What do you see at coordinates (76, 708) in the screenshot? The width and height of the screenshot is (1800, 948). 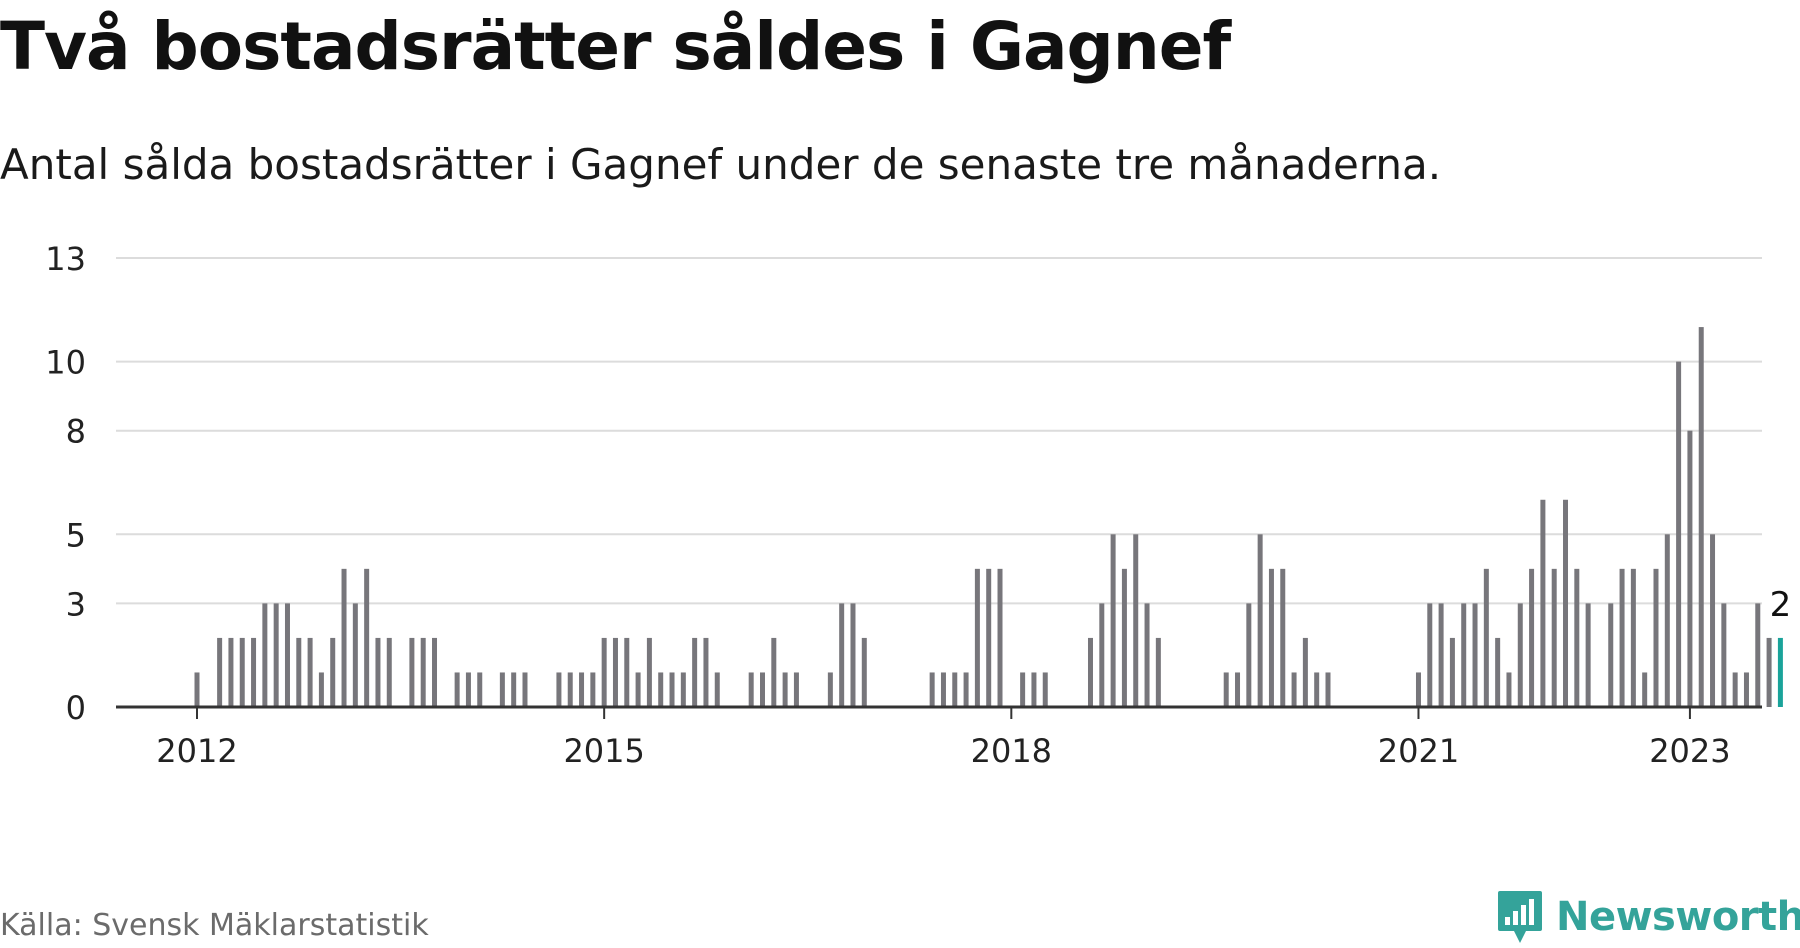 I see `y-tick-label: 0` at bounding box center [76, 708].